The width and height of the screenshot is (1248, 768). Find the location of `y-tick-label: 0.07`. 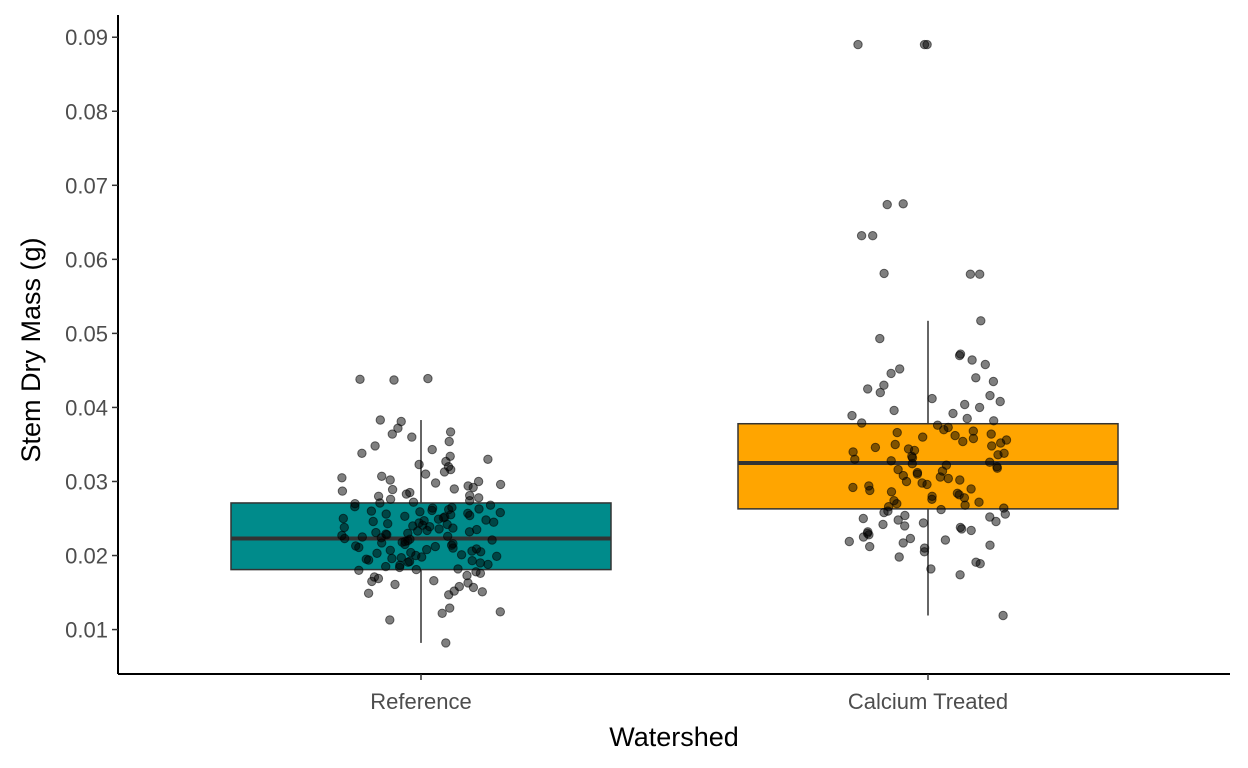

y-tick-label: 0.07 is located at coordinates (86, 185).